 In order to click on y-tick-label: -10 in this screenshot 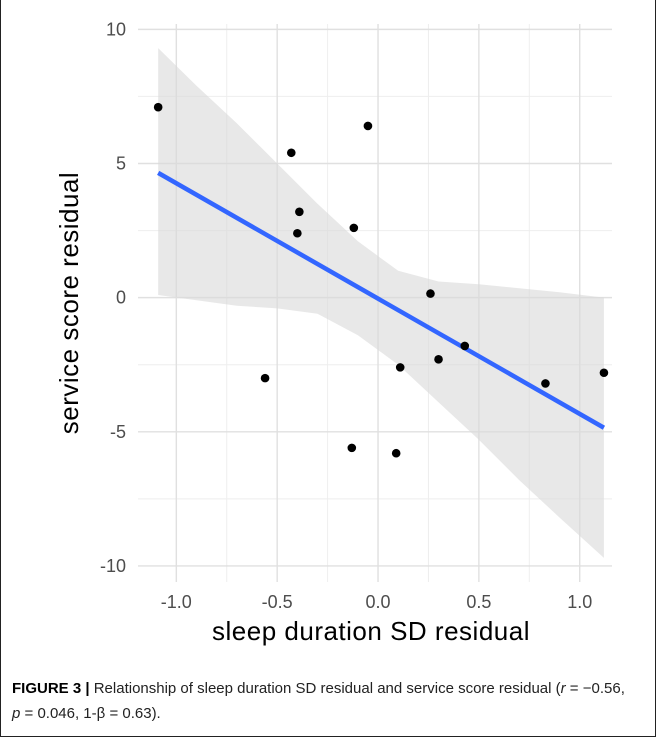, I will do `click(113, 566)`.